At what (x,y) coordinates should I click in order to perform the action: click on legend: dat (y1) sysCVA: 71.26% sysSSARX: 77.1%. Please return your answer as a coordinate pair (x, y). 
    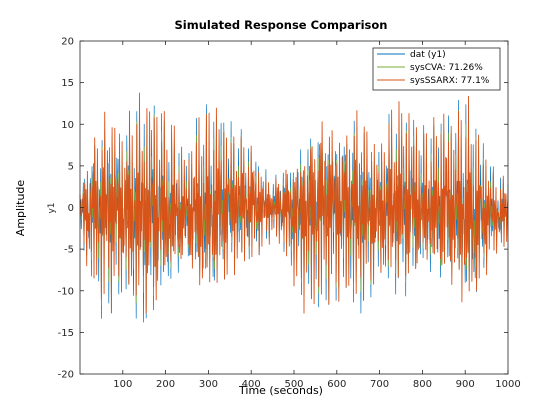
    Looking at the image, I should click on (436, 69).